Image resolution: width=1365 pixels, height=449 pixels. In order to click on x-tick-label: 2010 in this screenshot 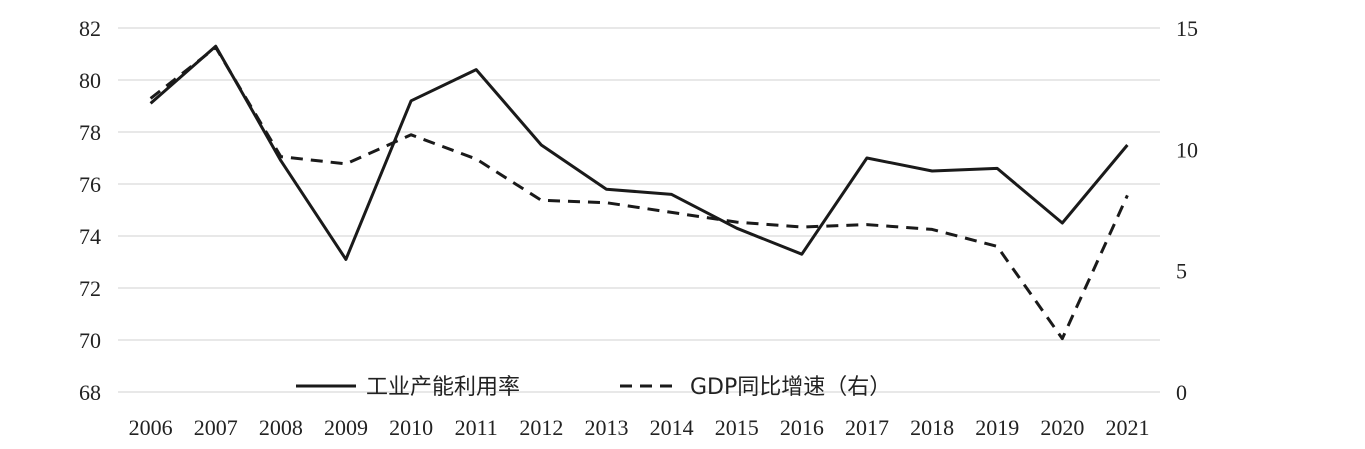, I will do `click(411, 427)`.